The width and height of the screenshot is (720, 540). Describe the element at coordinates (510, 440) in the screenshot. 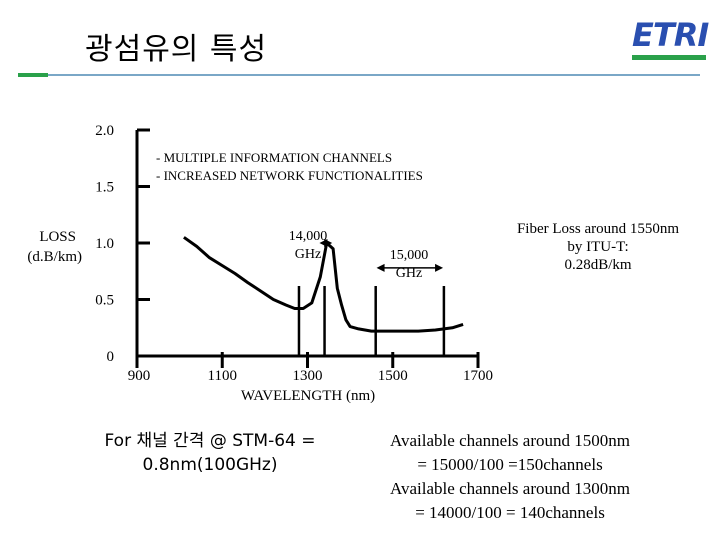

I see `note-line: Available channels around 1500nm` at that location.